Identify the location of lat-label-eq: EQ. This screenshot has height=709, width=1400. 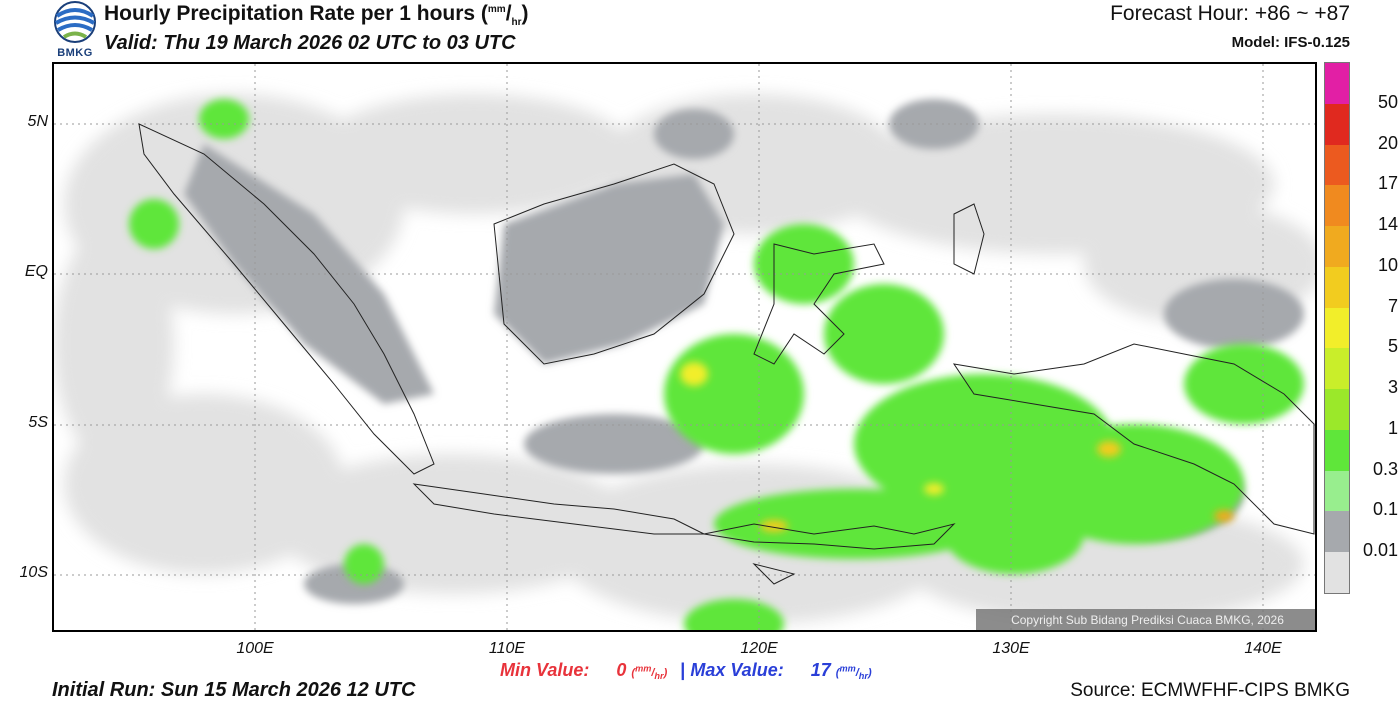
(36, 271).